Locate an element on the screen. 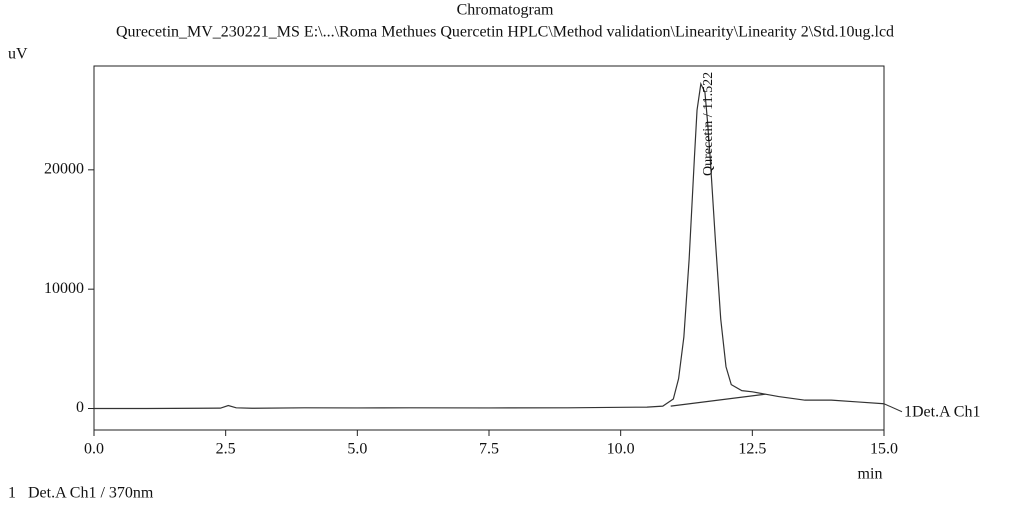 This screenshot has height=511, width=1033. chart-title: Chromatogram is located at coordinates (505, 10).